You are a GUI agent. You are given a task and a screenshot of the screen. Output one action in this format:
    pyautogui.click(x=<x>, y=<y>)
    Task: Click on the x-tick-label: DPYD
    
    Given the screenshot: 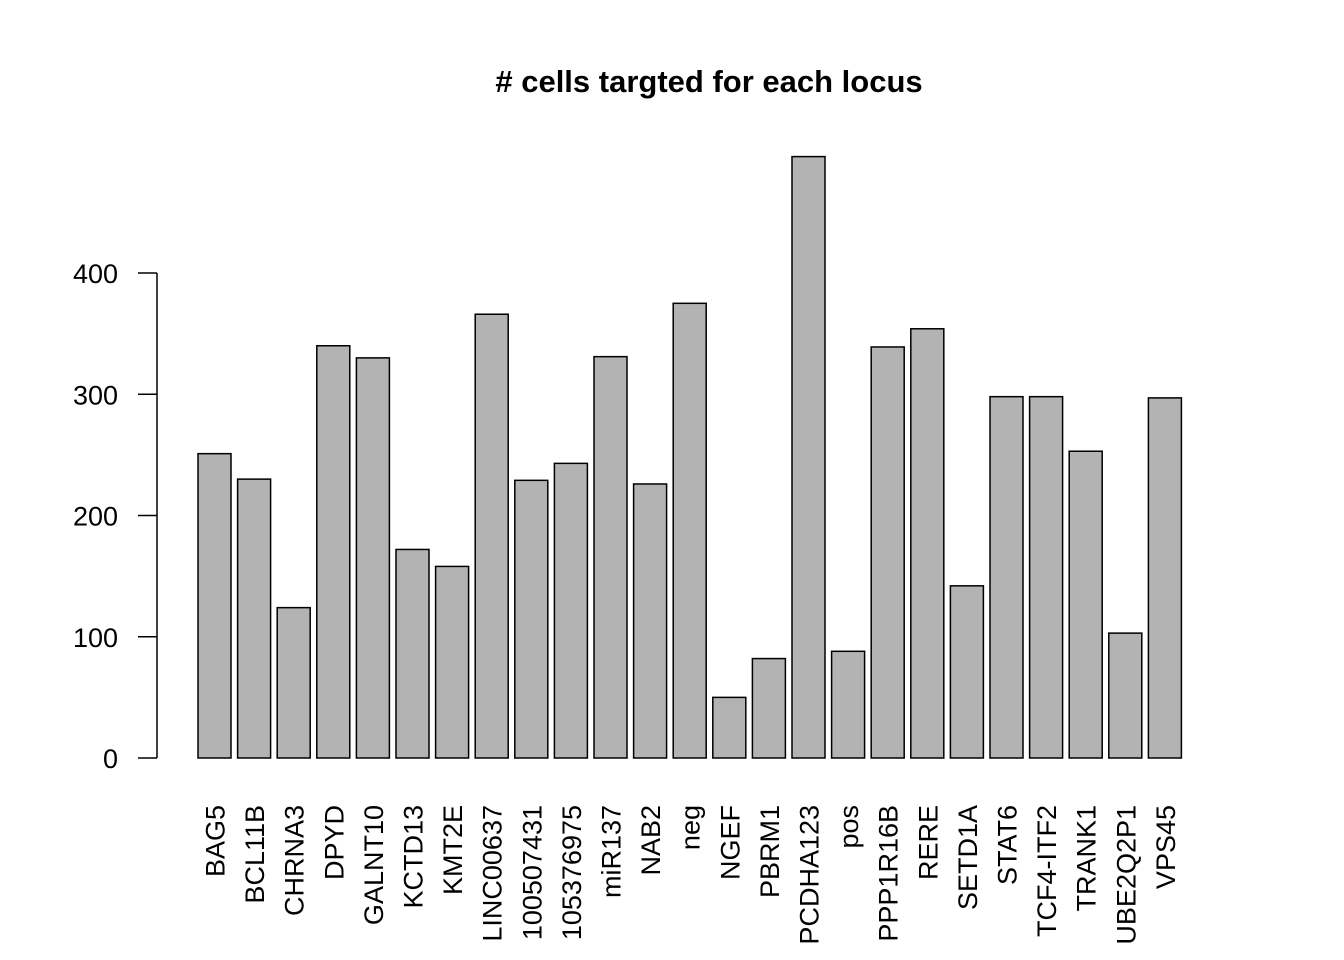 What is the action you would take?
    pyautogui.click(x=334, y=842)
    